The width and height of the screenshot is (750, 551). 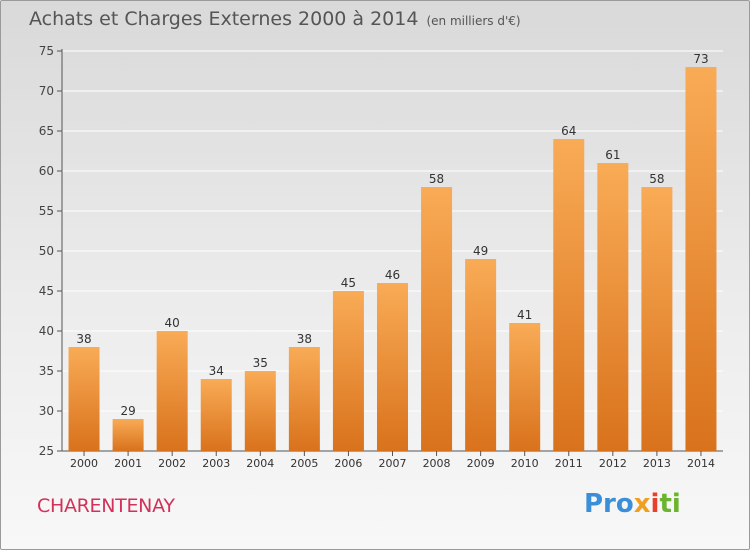 What do you see at coordinates (700, 59) in the screenshot?
I see `data-label: 73` at bounding box center [700, 59].